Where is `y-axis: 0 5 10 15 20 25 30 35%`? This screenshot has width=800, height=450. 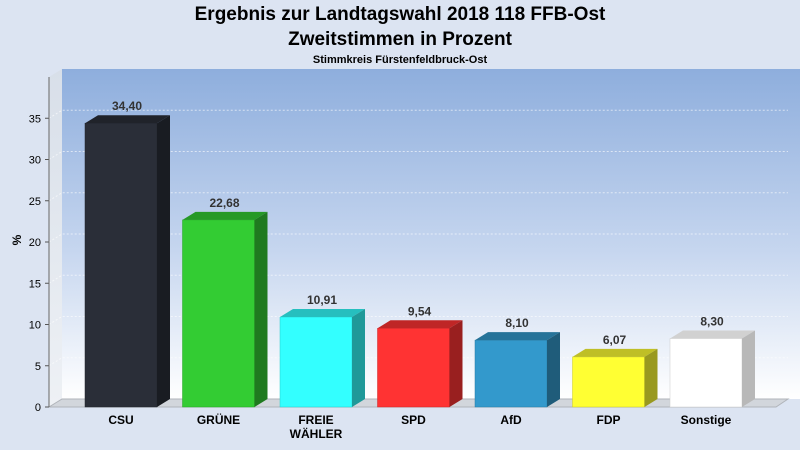
y-axis: 0 5 10 15 20 25 30 35% is located at coordinates (30, 245).